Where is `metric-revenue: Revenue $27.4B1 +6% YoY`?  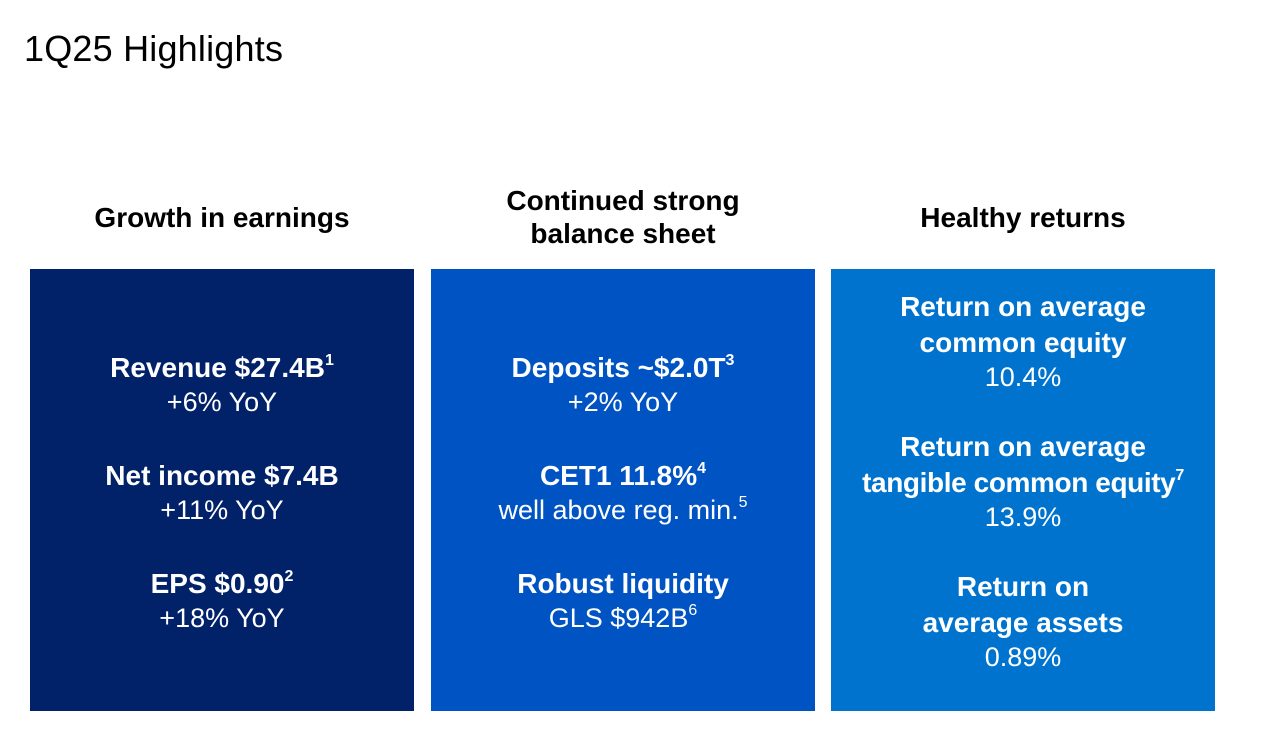
metric-revenue: Revenue $27.4B1 +6% YoY is located at coordinates (222, 384).